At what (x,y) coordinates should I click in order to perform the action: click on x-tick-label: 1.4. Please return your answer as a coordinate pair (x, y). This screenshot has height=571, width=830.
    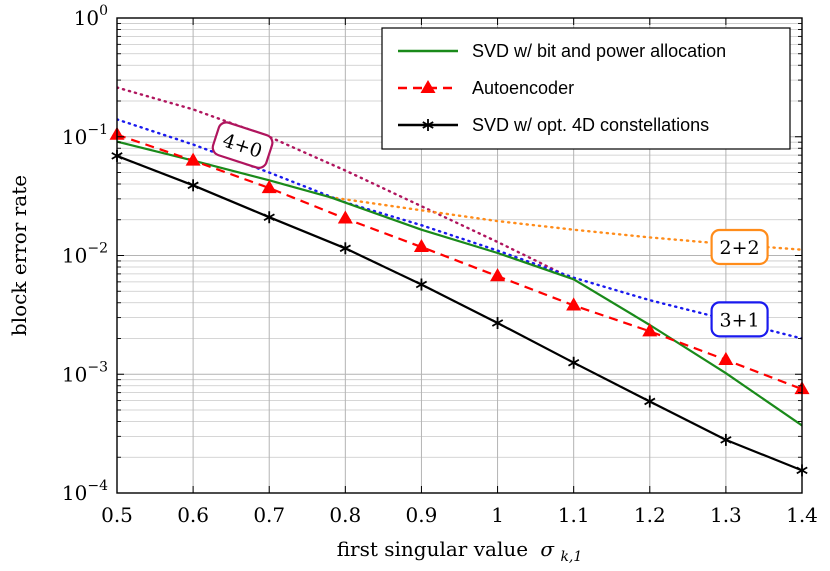
    Looking at the image, I should click on (802, 515).